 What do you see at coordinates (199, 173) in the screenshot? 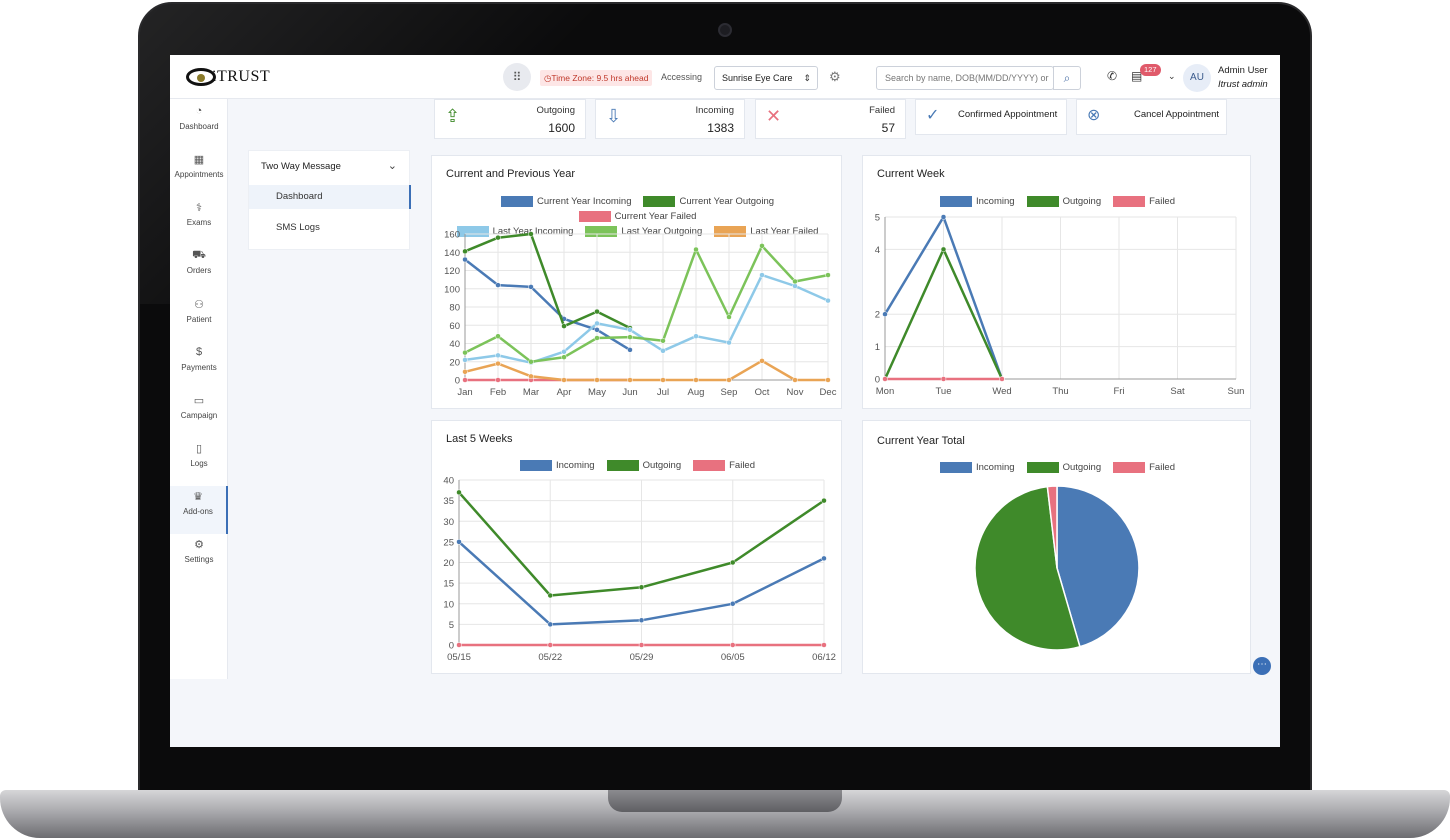
I see `sidebar-item-appointments: ▦ Appointments` at bounding box center [199, 173].